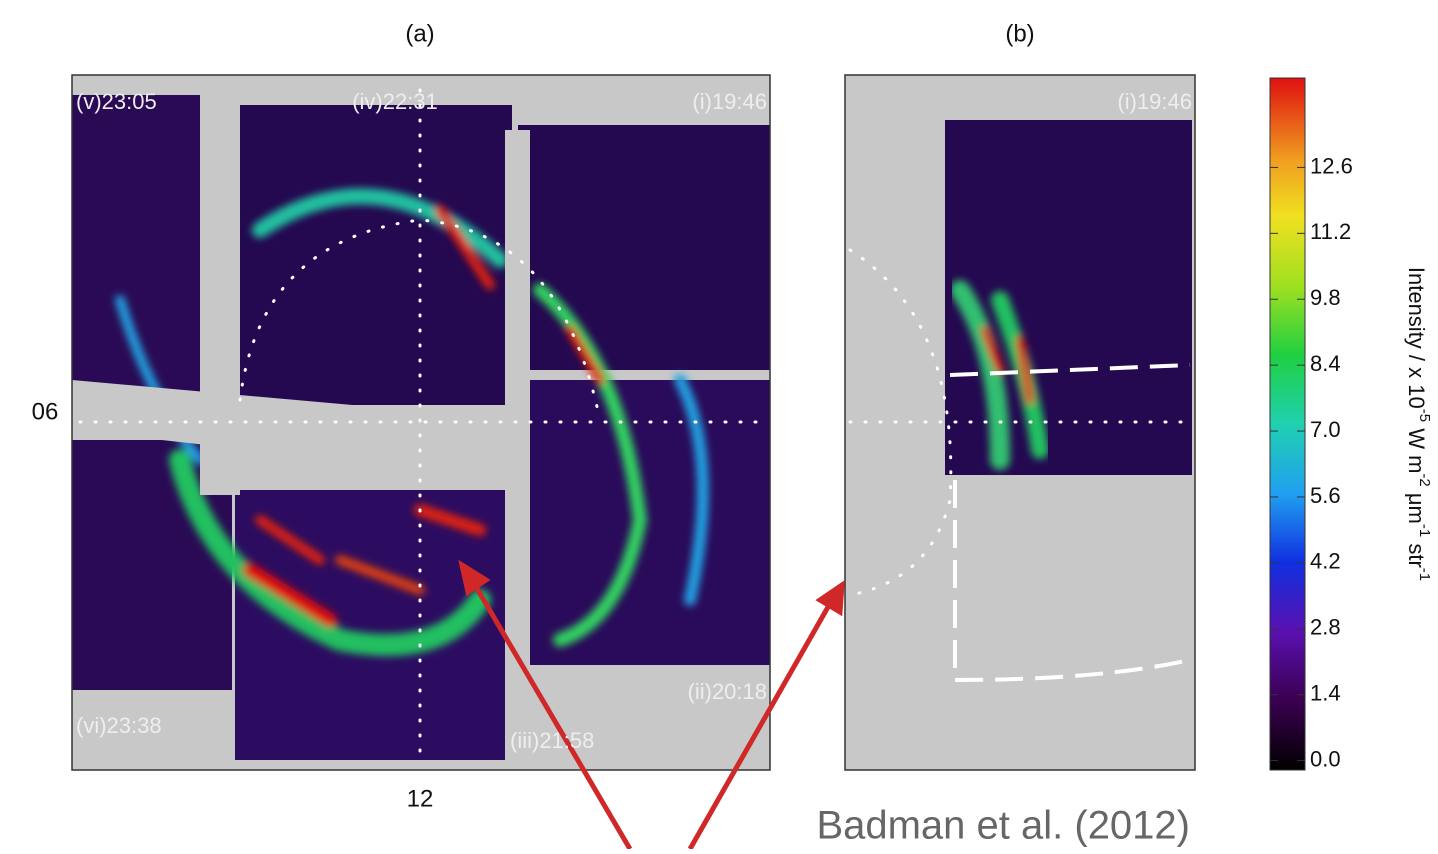 The image size is (1438, 854). What do you see at coordinates (727, 691) in the screenshot?
I see `time-label: (ii)20:18` at bounding box center [727, 691].